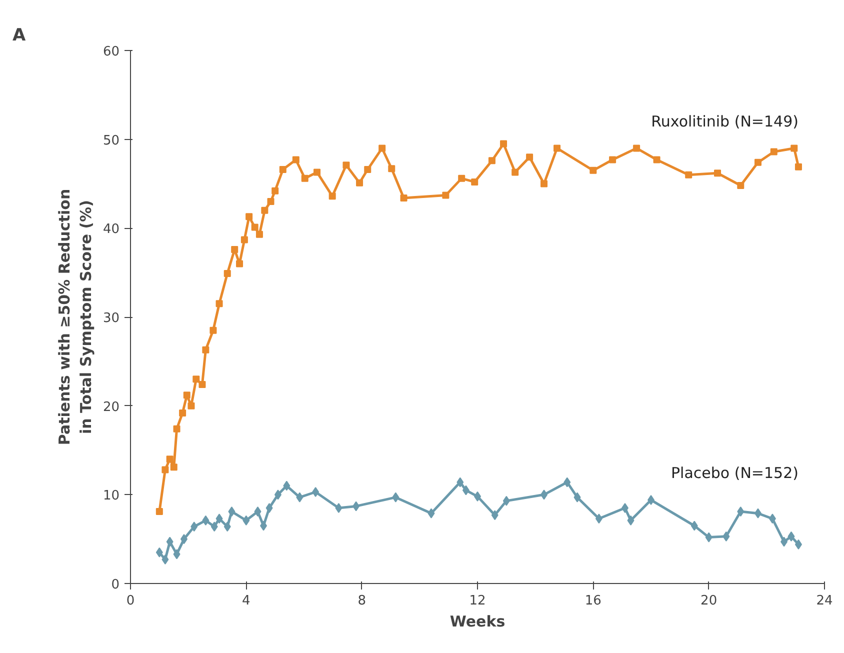 Image resolution: width=844 pixels, height=653 pixels. Describe the element at coordinates (246, 601) in the screenshot. I see `x-tick-label: 4` at that location.